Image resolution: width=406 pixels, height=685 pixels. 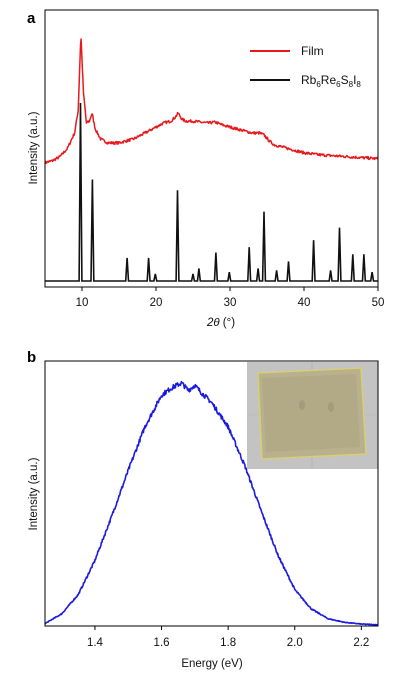 What do you see at coordinates (318, 84) in the screenshot?
I see `rb-sub: 6` at bounding box center [318, 84].